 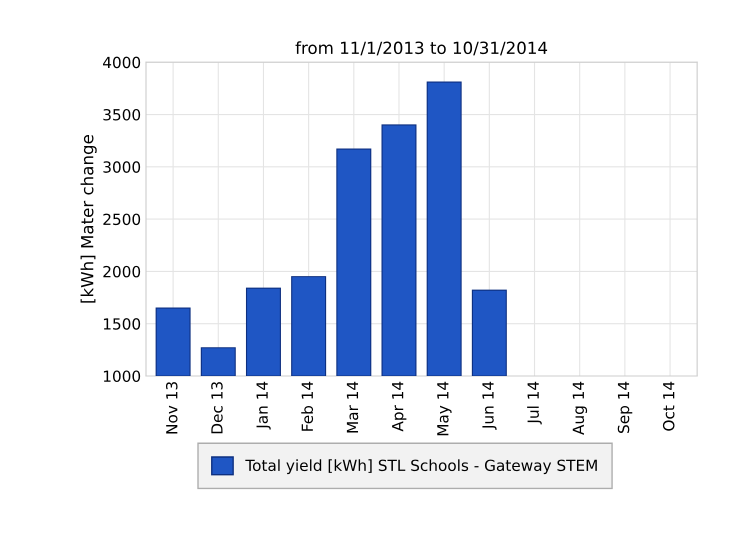 What do you see at coordinates (122, 376) in the screenshot?
I see `y-tick-label: 1000` at bounding box center [122, 376].